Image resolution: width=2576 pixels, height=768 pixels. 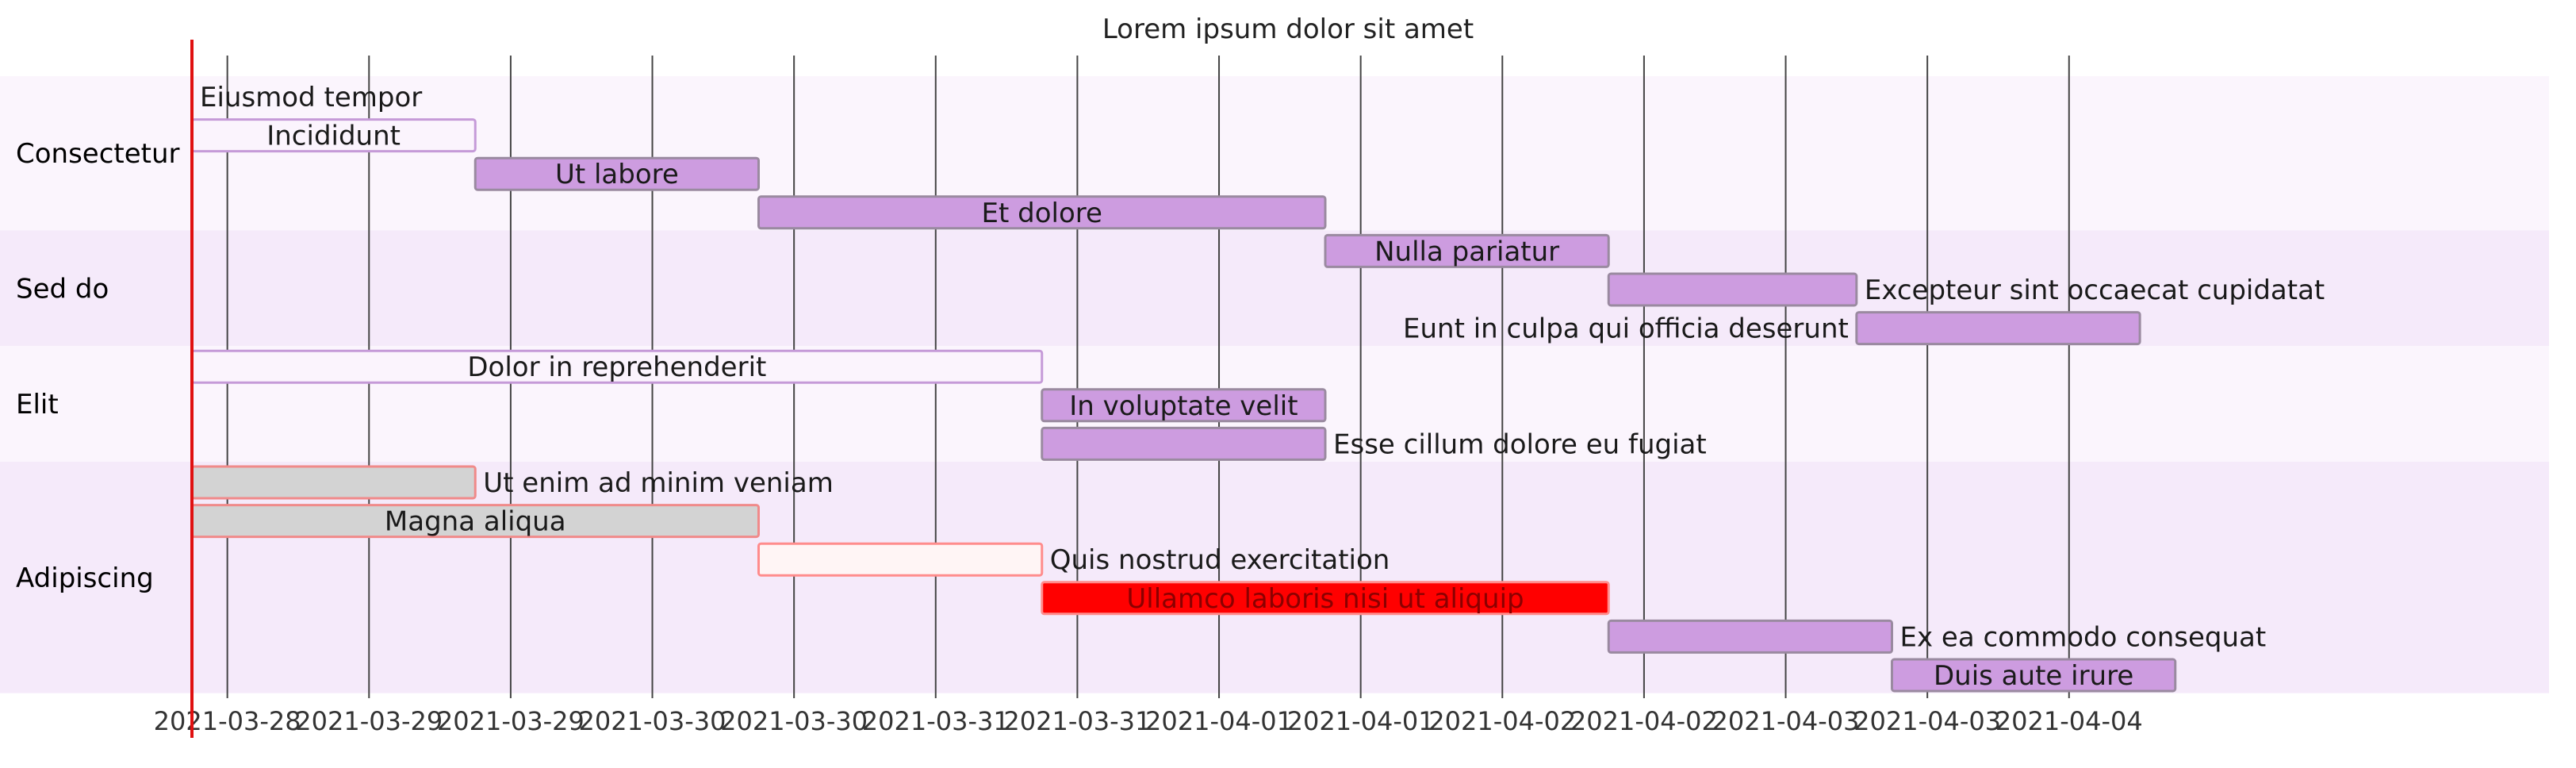 What do you see at coordinates (98, 366) in the screenshot?
I see `section-labels: Consectetur Sed do Elit Adipiscing` at bounding box center [98, 366].